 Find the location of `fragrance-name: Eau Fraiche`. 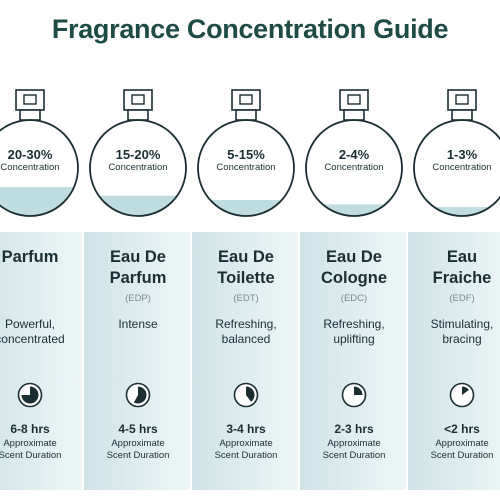

fragrance-name: Eau Fraiche is located at coordinates (454, 268).